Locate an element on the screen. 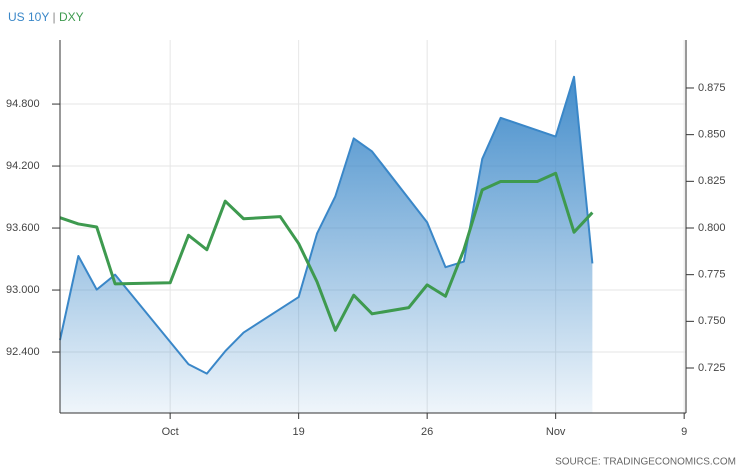  y2-tick-label: 0.800 is located at coordinates (712, 228).